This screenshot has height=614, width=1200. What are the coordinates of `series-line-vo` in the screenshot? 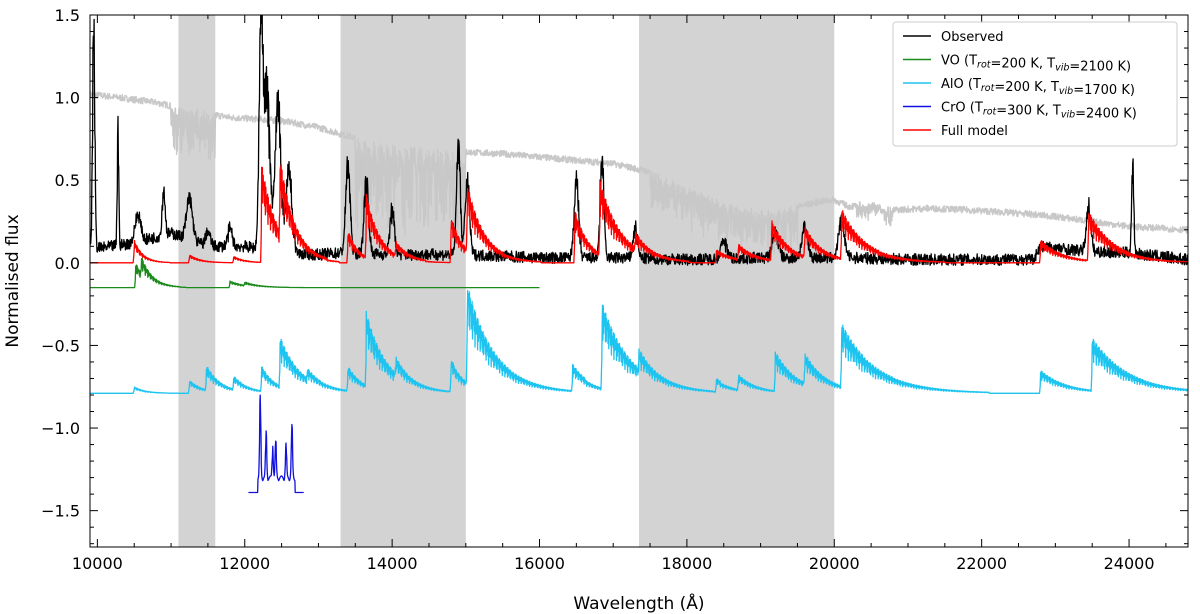 It's located at (315, 273).